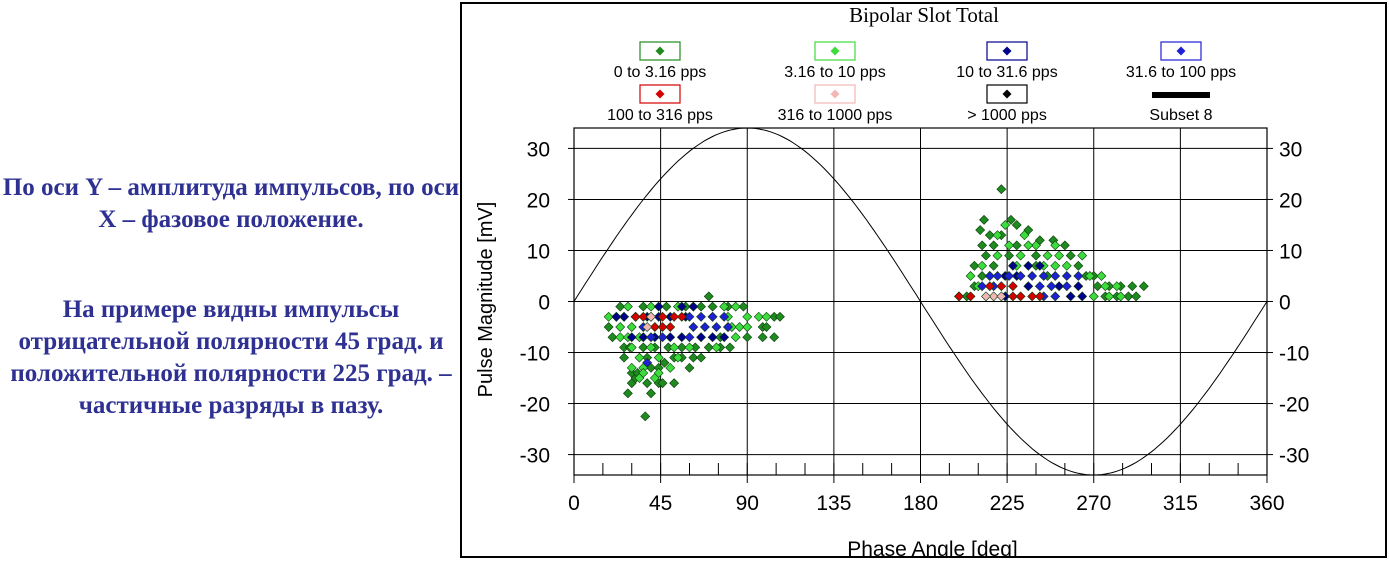 This screenshot has height=583, width=1389. Describe the element at coordinates (1285, 303) in the screenshot. I see `y-tick-label-right: 0` at that location.